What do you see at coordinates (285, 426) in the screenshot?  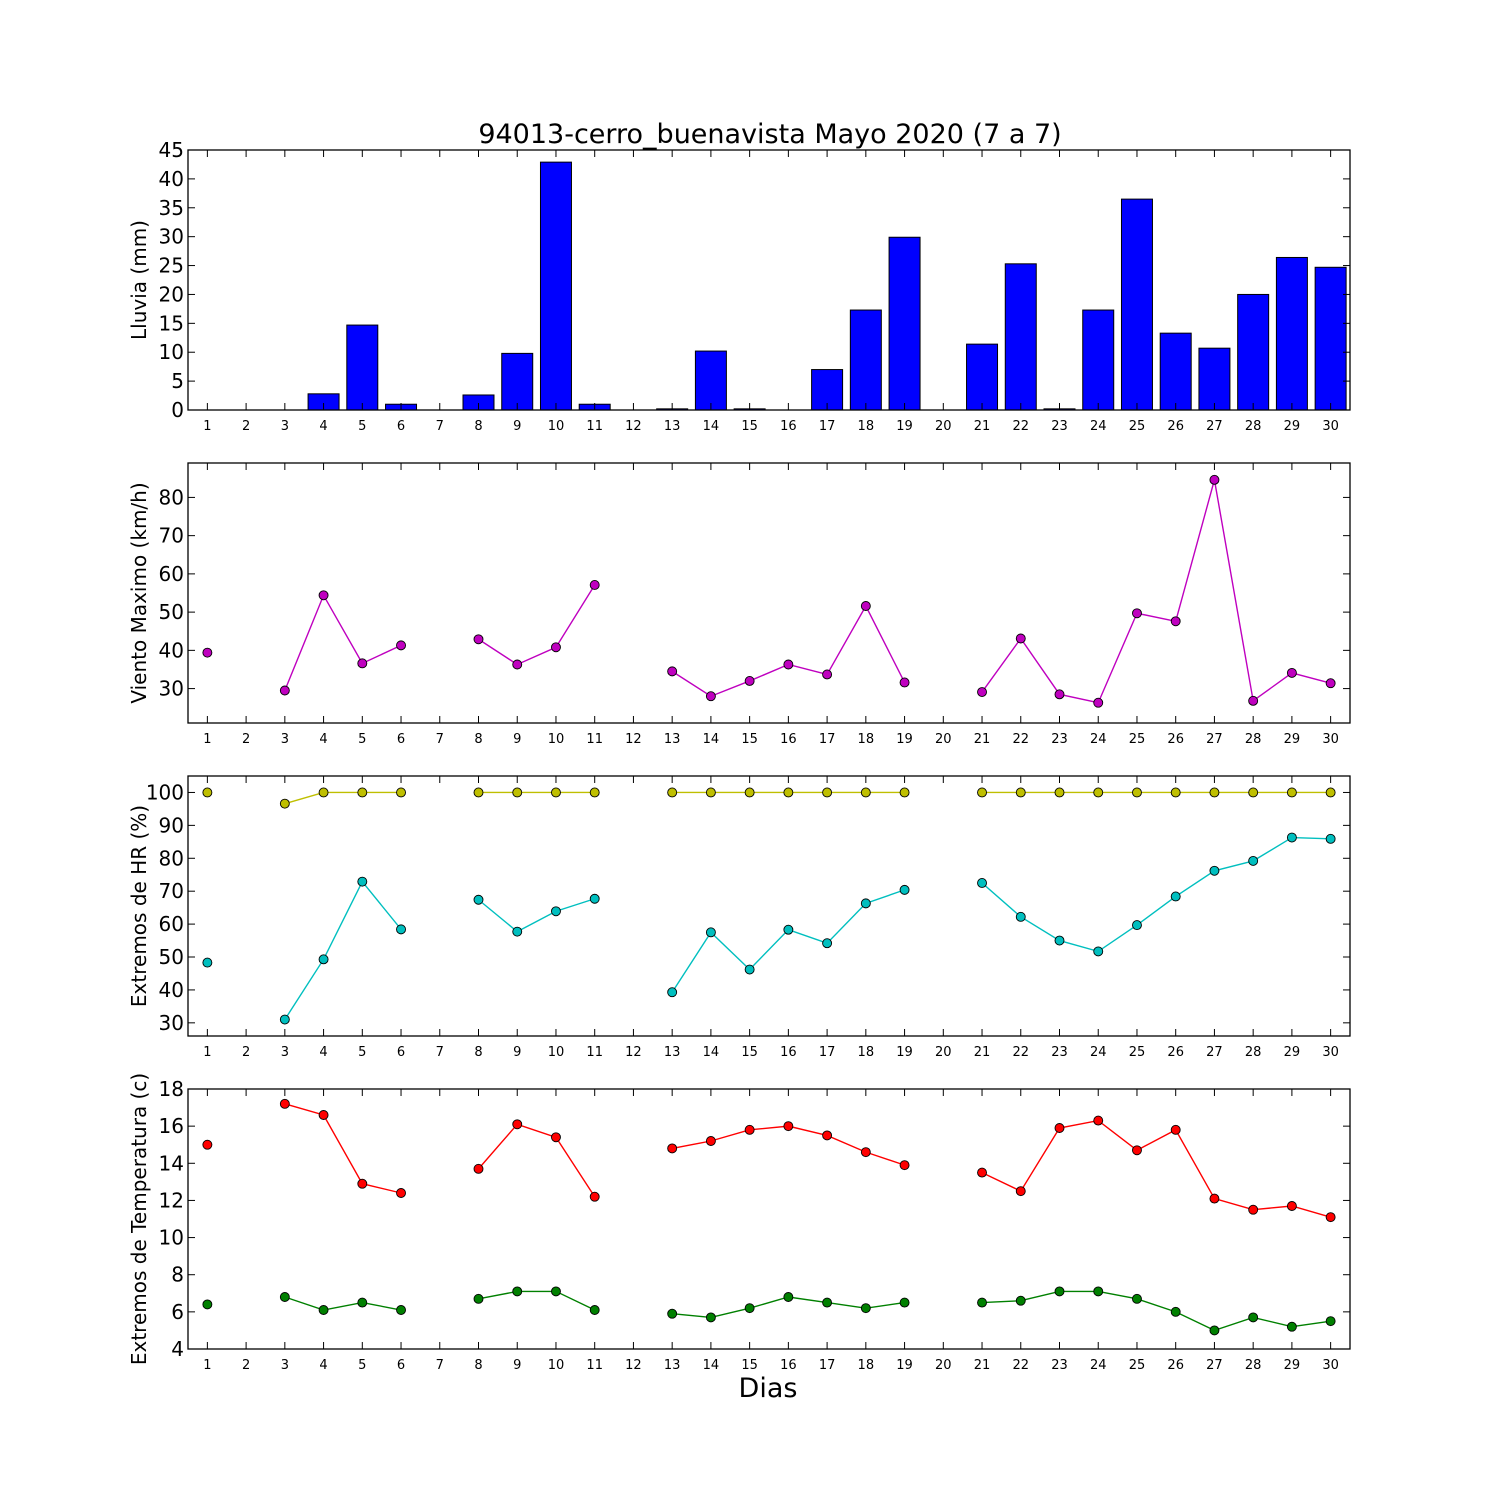 I see `x-tick-label: 3` at bounding box center [285, 426].